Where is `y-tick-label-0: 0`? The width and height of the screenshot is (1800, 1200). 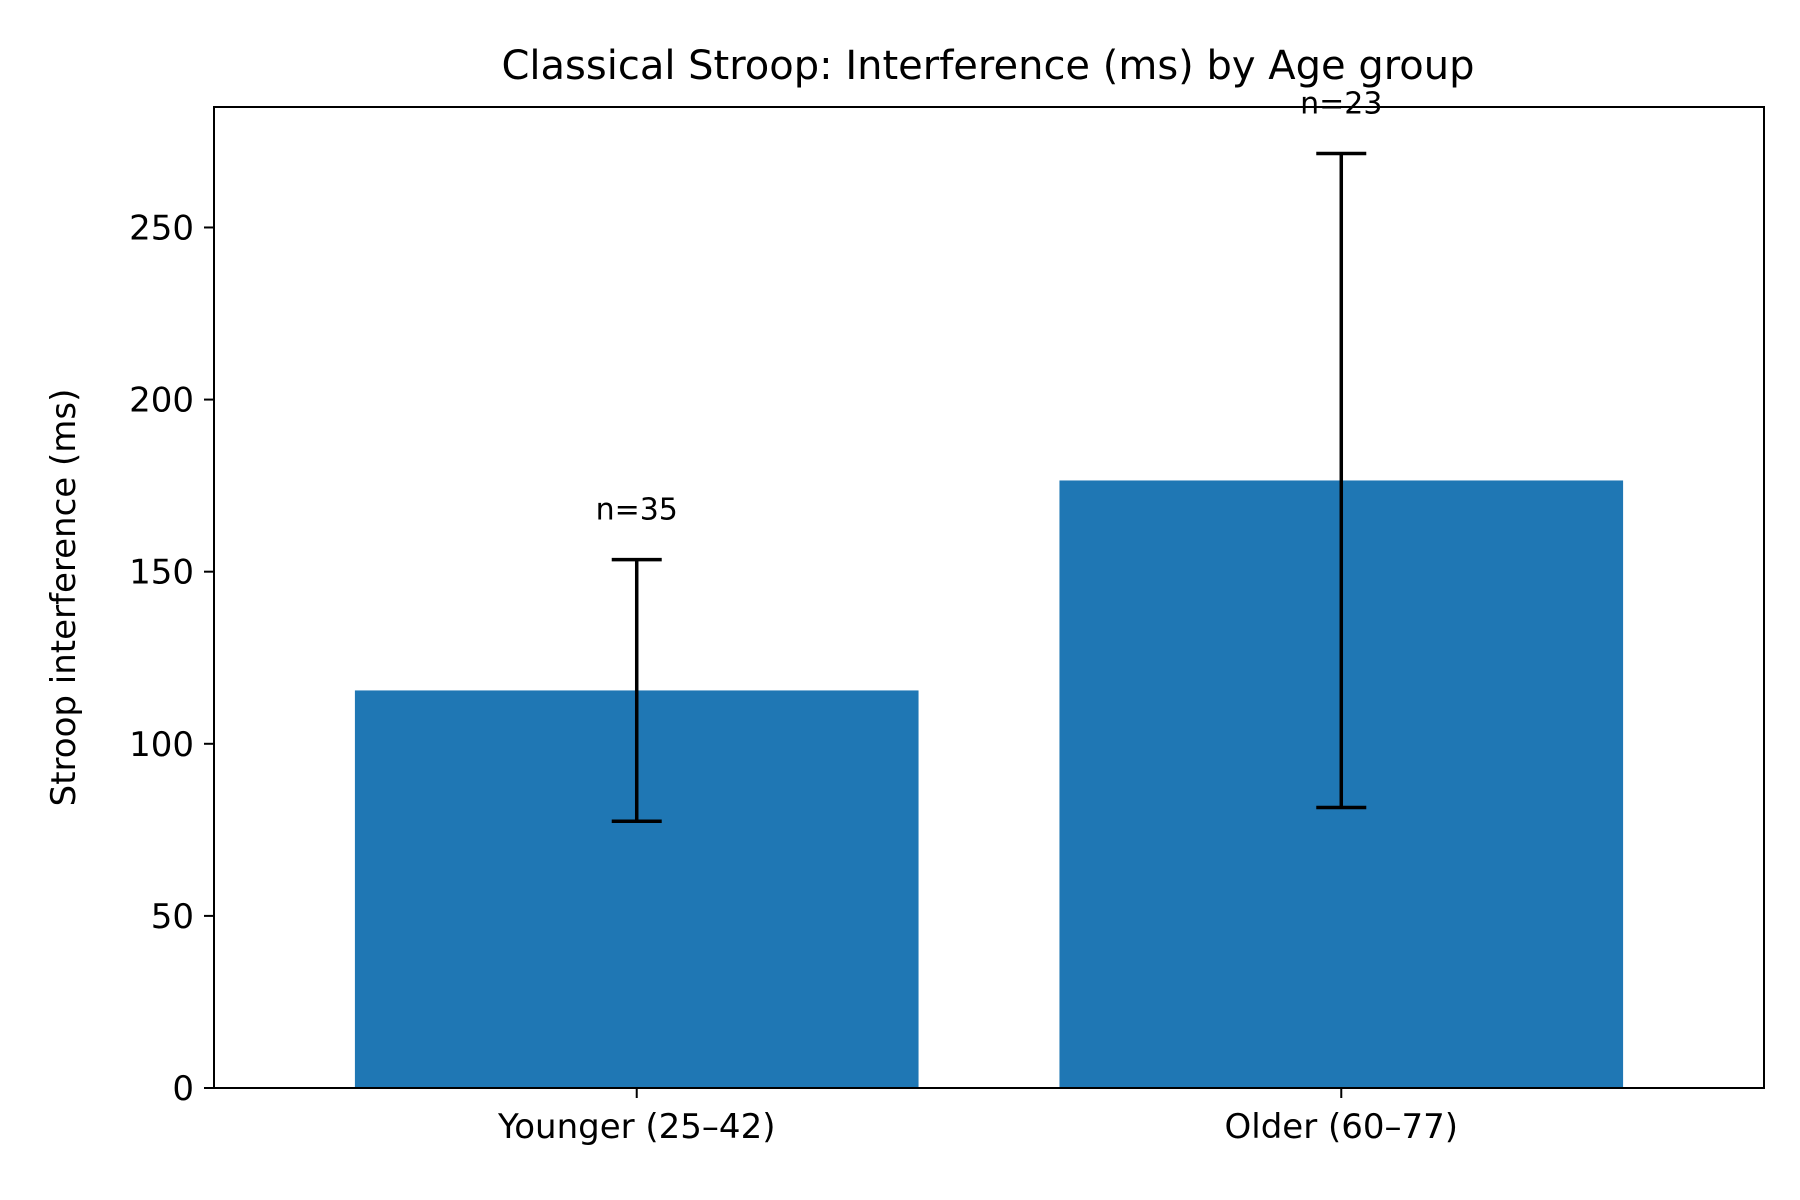 y-tick-label-0: 0 is located at coordinates (183, 1089).